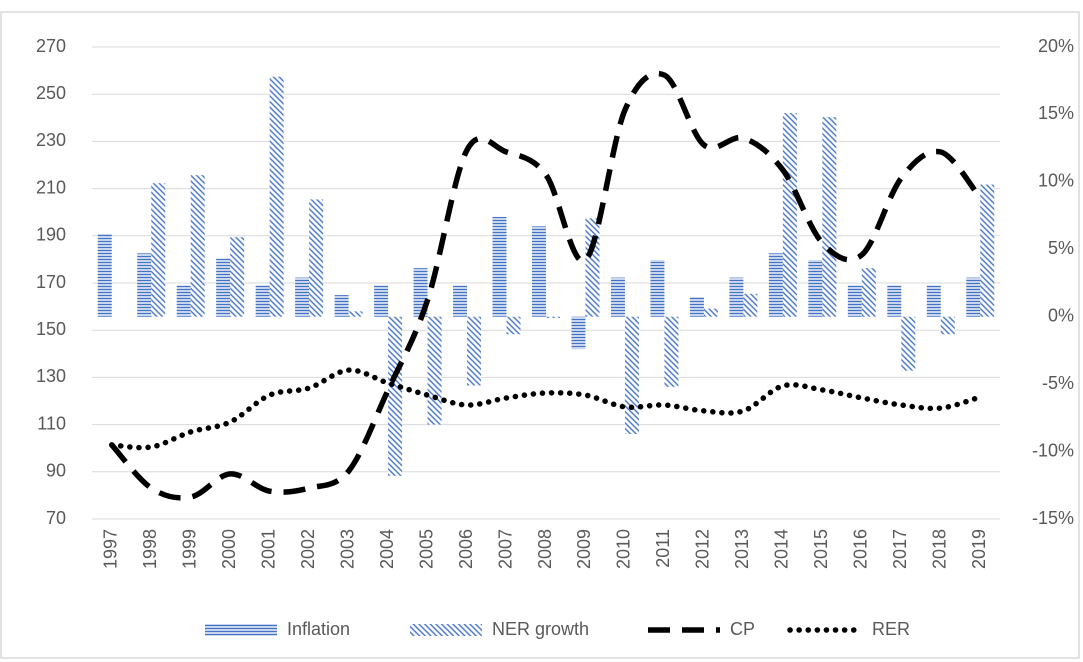 The image size is (1083, 662). Describe the element at coordinates (540, 629) in the screenshot. I see `legend-label: NER growth` at that location.